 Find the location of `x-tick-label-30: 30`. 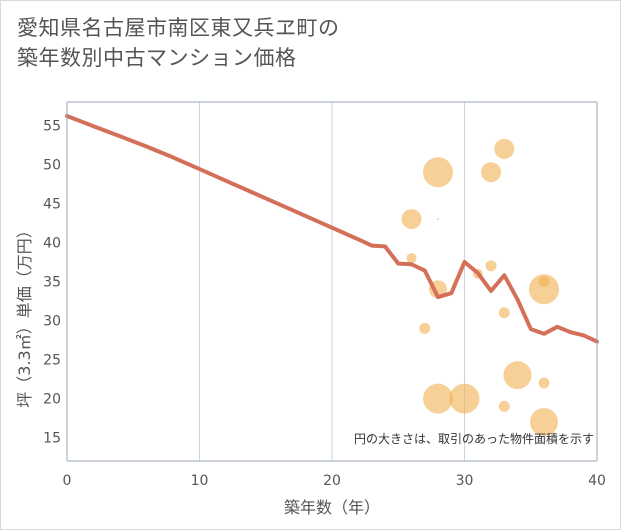

x-tick-label-30: 30 is located at coordinates (465, 481).